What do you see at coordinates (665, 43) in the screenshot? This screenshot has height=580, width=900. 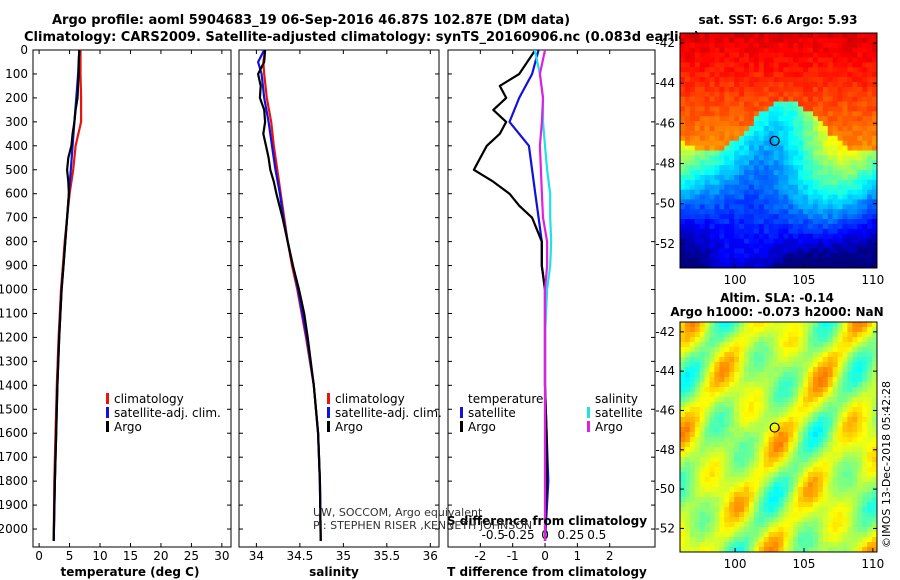 I see `lat-tick-label: -42` at bounding box center [665, 43].